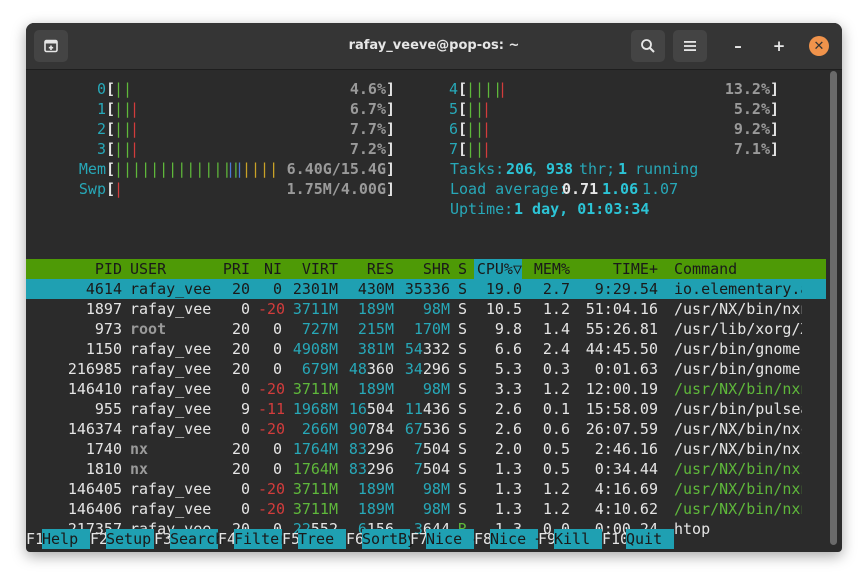 This screenshot has height=581, width=868. I want to click on fkey-f8-button: Nice +, so click(517, 539).